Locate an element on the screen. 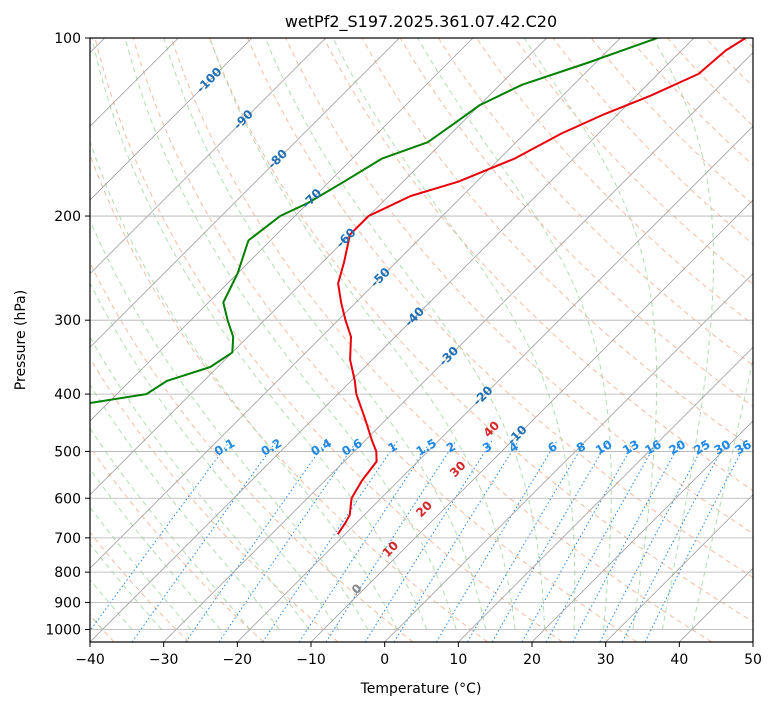 This screenshot has height=708, width=775. chart-title: wetPf2_S197.2025.361.07.42.C20 is located at coordinates (421, 22).